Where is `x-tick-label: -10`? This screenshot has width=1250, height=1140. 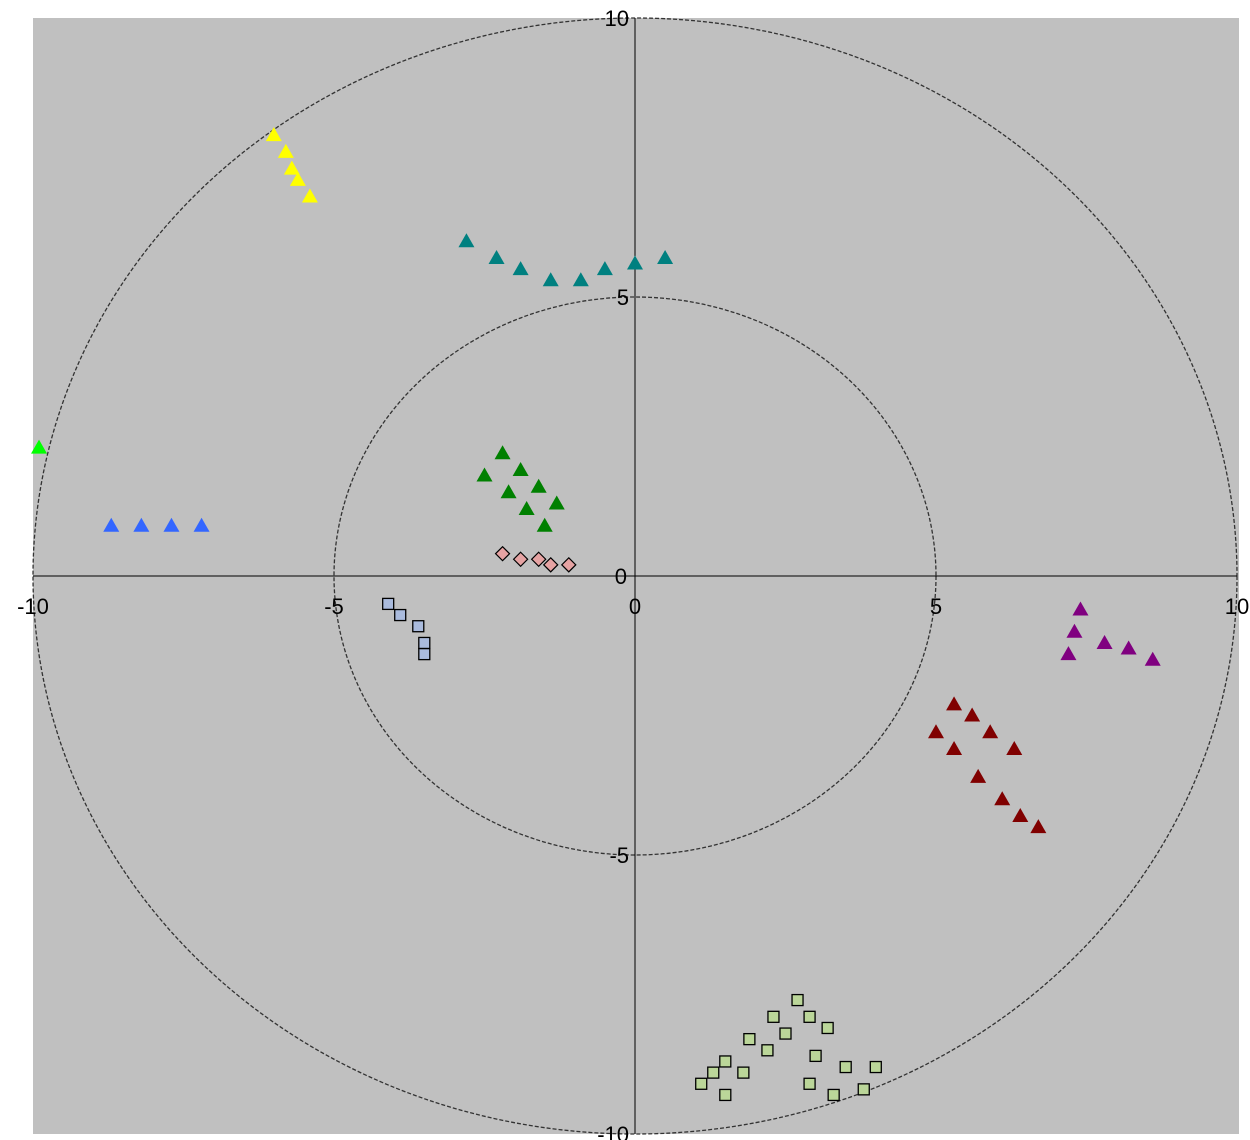 x-tick-label: -10 is located at coordinates (33, 606).